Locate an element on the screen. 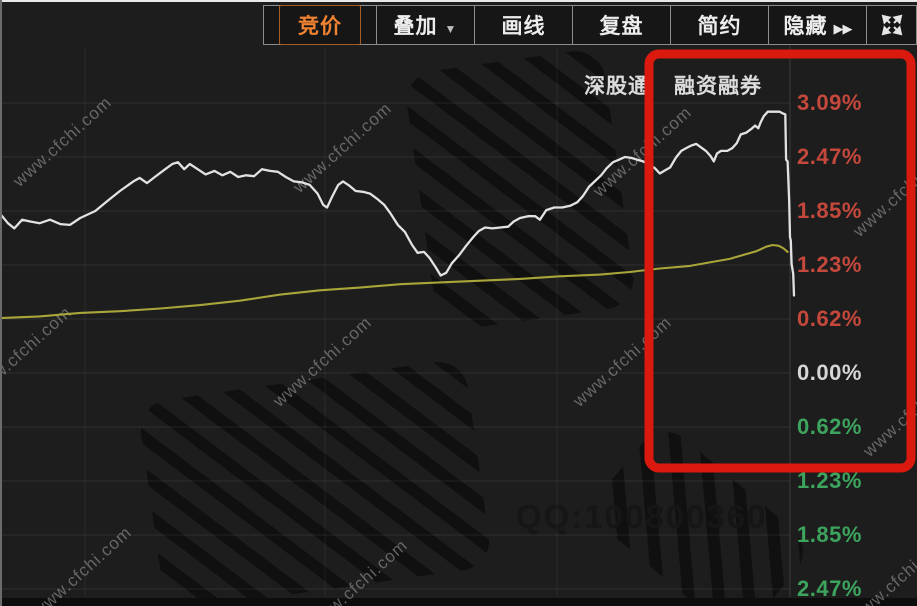 The image size is (917, 606). replay-button: 复盘 is located at coordinates (621, 25).